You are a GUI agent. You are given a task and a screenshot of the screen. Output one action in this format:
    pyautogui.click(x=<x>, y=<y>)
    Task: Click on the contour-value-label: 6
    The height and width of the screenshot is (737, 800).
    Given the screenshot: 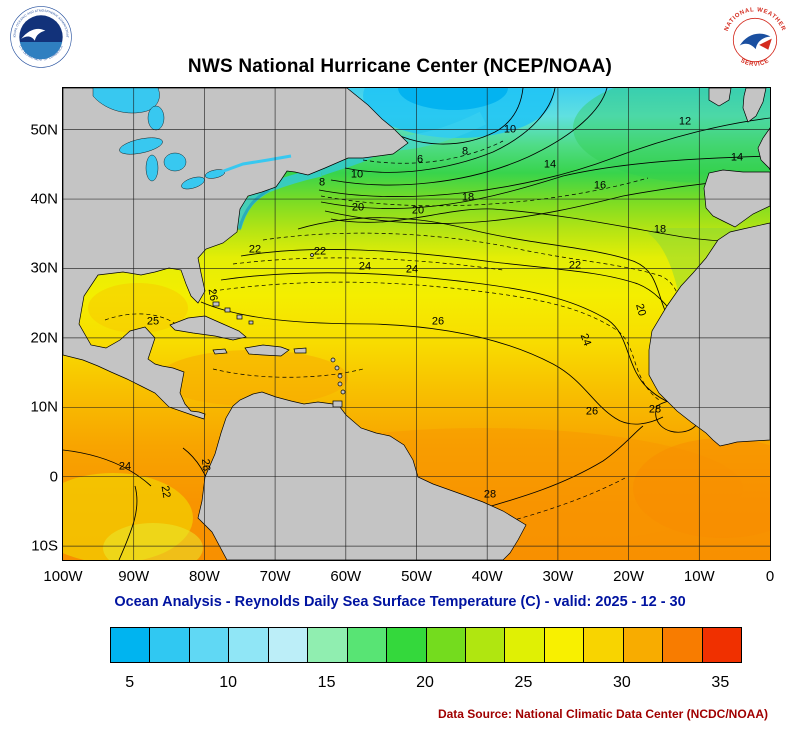 What is the action you would take?
    pyautogui.click(x=420, y=159)
    